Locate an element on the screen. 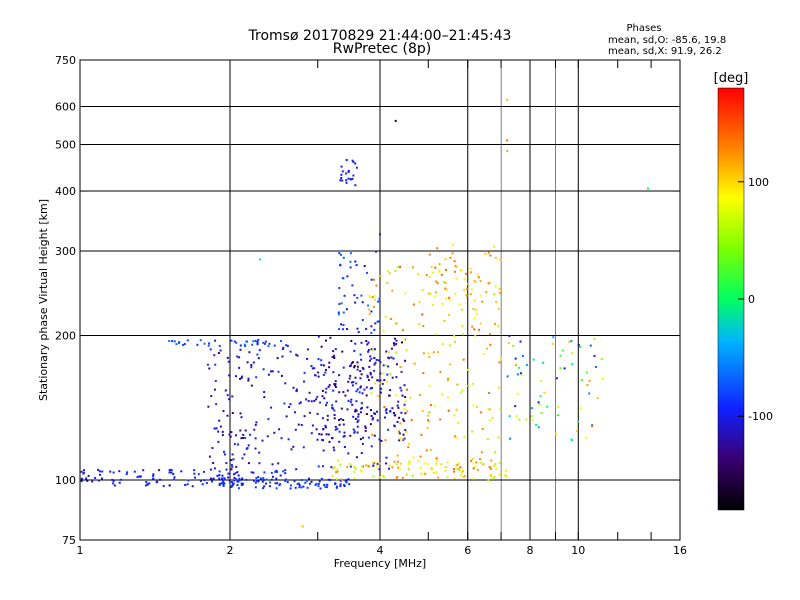 The width and height of the screenshot is (800, 600). y-tick-label-200: 200 is located at coordinates (65, 336).